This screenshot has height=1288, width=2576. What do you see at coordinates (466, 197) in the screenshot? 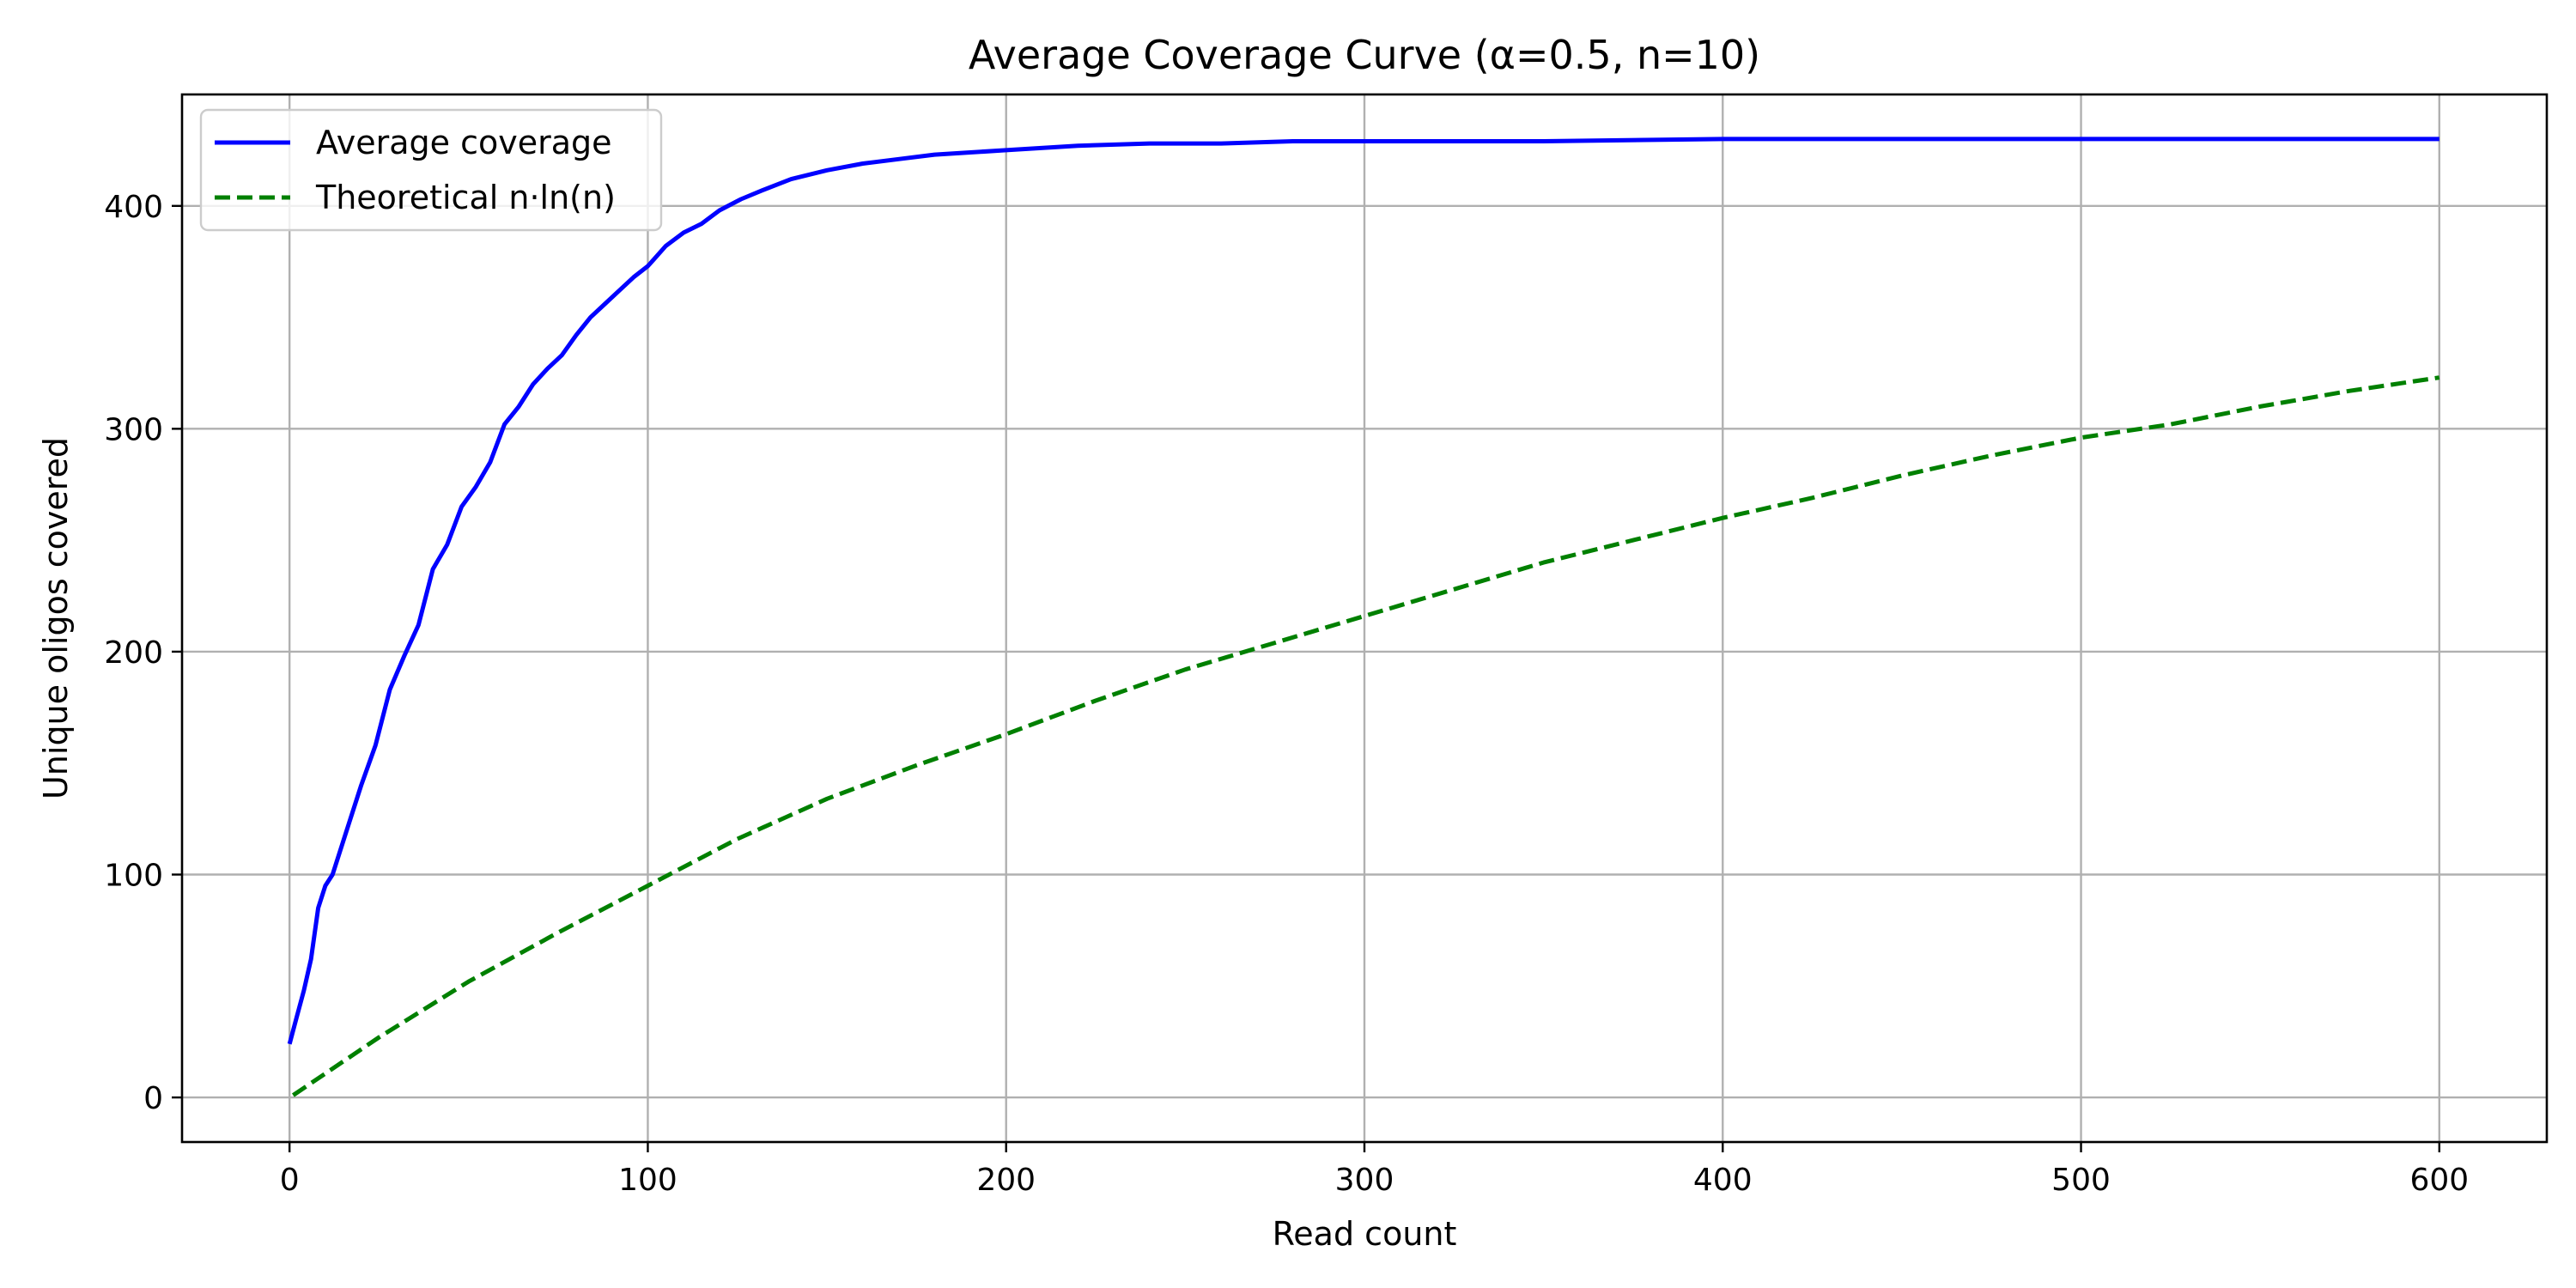
I see `legend-label-theoretical: Theoretical n·ln(n)` at bounding box center [466, 197].